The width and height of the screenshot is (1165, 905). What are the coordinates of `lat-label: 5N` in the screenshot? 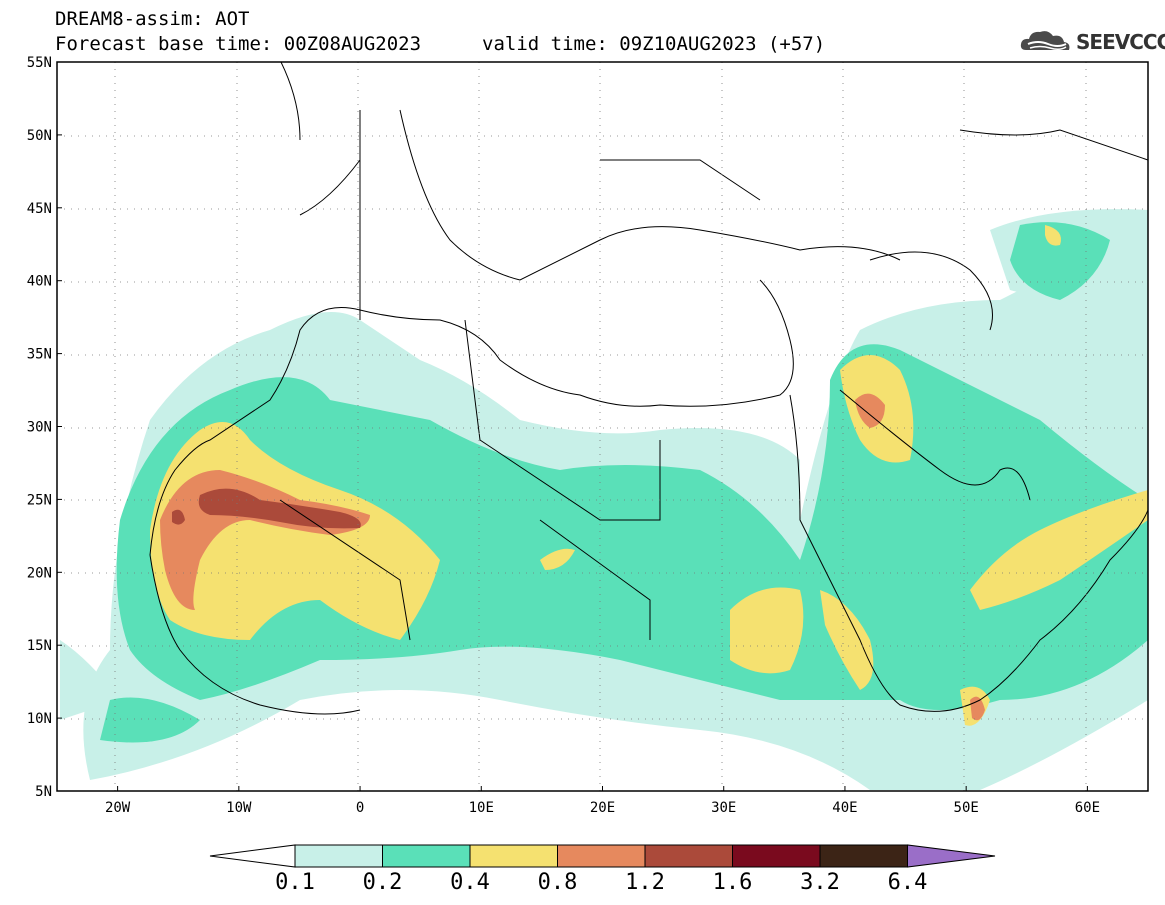 It's located at (43, 792).